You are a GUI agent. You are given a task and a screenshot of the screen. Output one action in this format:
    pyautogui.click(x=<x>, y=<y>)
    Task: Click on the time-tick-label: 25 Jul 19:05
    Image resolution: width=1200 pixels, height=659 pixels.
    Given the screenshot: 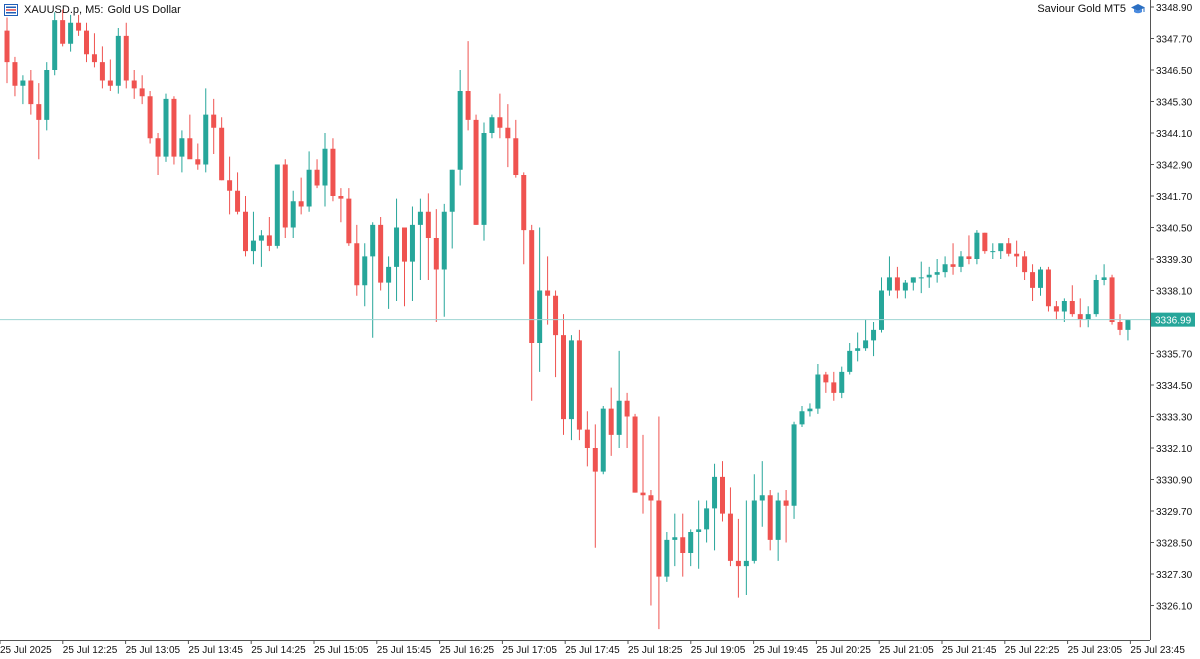 What is the action you would take?
    pyautogui.click(x=718, y=650)
    